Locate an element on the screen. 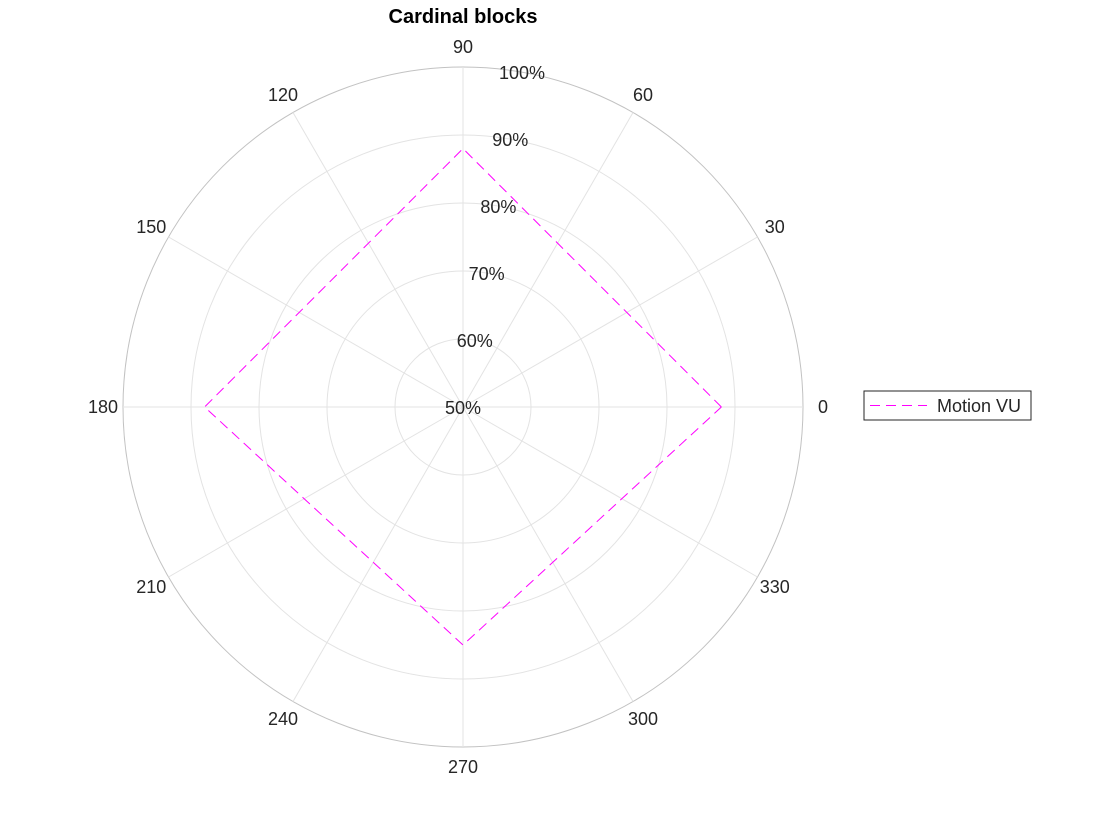 Image resolution: width=1120 pixels, height=840 pixels. angular-tick-label-60: 60 is located at coordinates (643, 95).